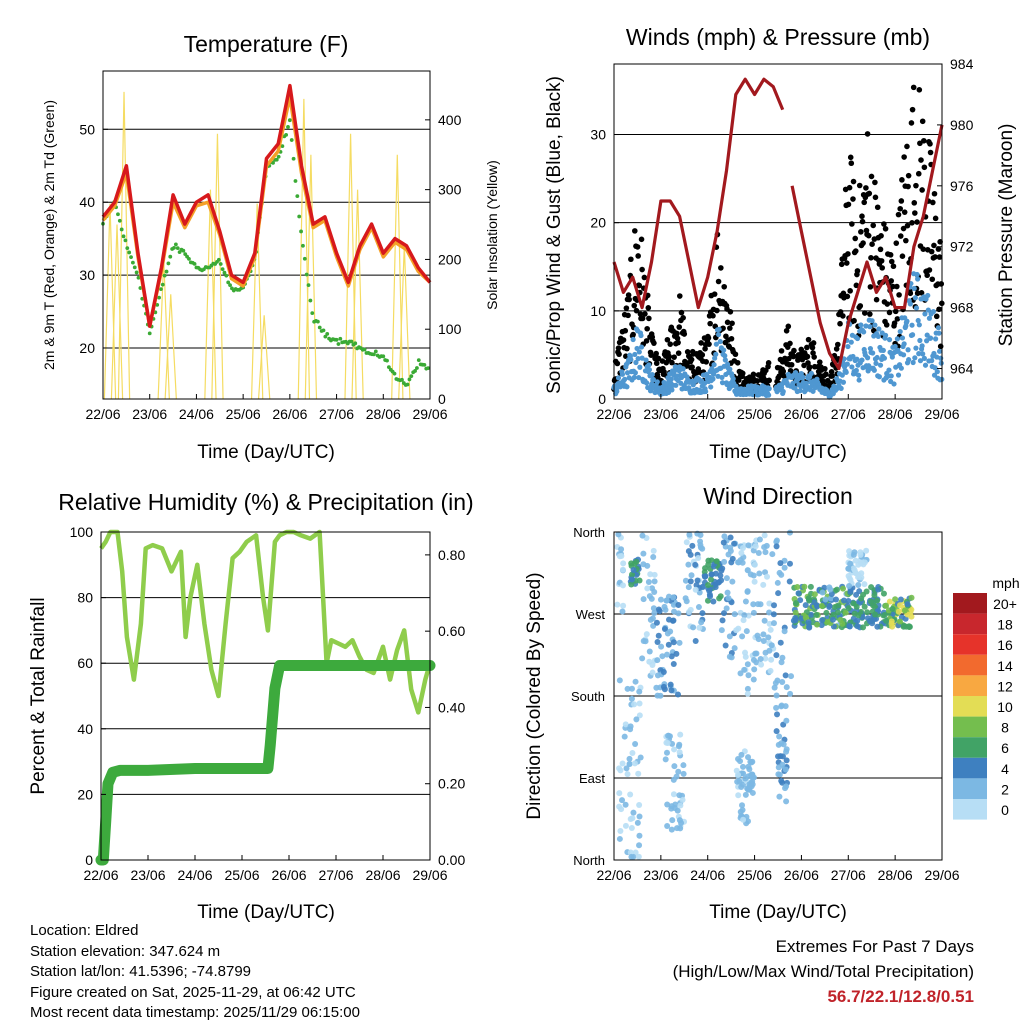  What do you see at coordinates (451, 555) in the screenshot?
I see `y2-tick-label: 0.80` at bounding box center [451, 555].